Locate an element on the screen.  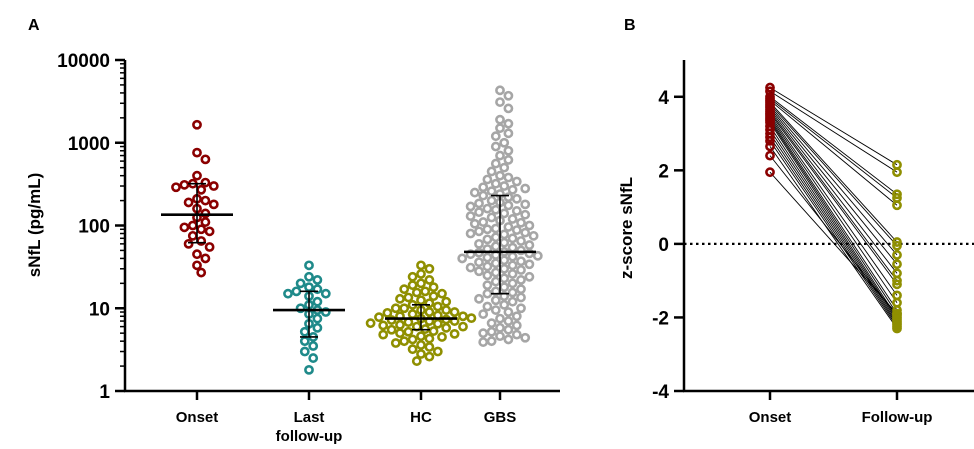
panel-a-y-tick-label: 10000 is located at coordinates (83, 61).